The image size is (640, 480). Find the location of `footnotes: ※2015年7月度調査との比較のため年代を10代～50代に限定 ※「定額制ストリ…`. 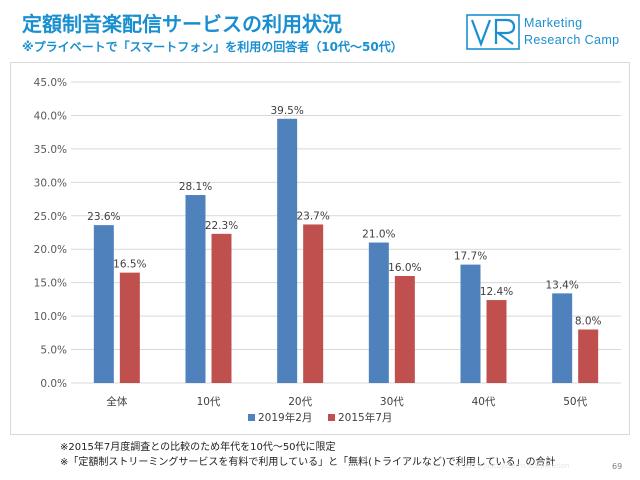

footnotes: ※2015年7月度調査との比較のため年代を10代～50代に限定 ※「定額制ストリ… is located at coordinates (307, 455).